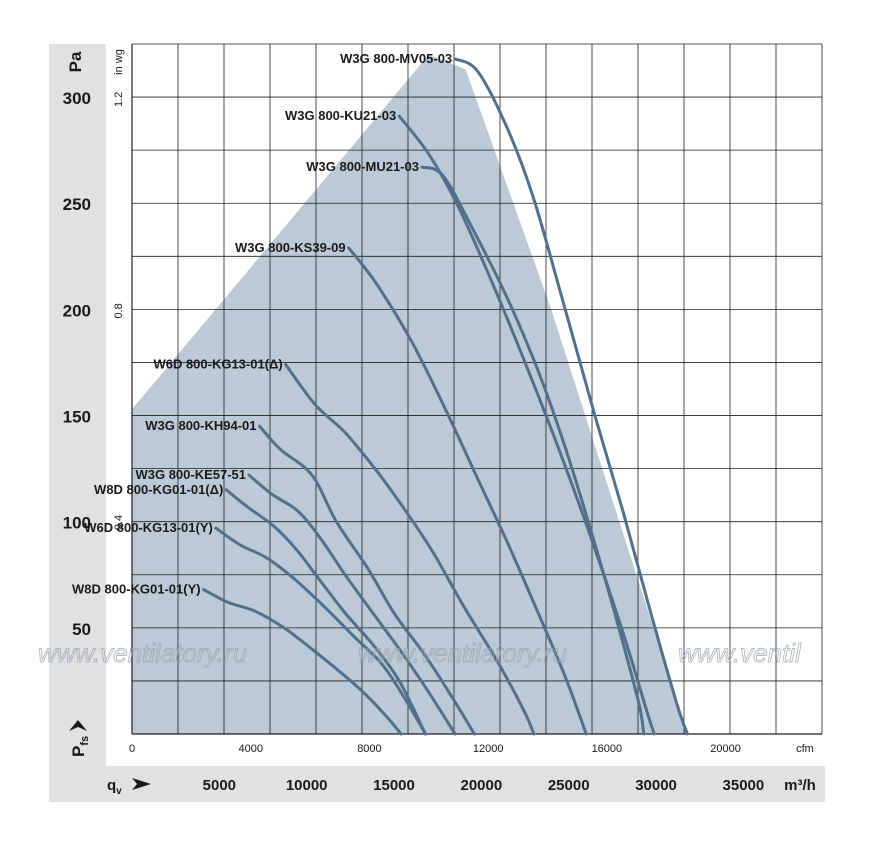 This screenshot has height=857, width=874. I want to click on x-symbol: q, so click(111, 785).